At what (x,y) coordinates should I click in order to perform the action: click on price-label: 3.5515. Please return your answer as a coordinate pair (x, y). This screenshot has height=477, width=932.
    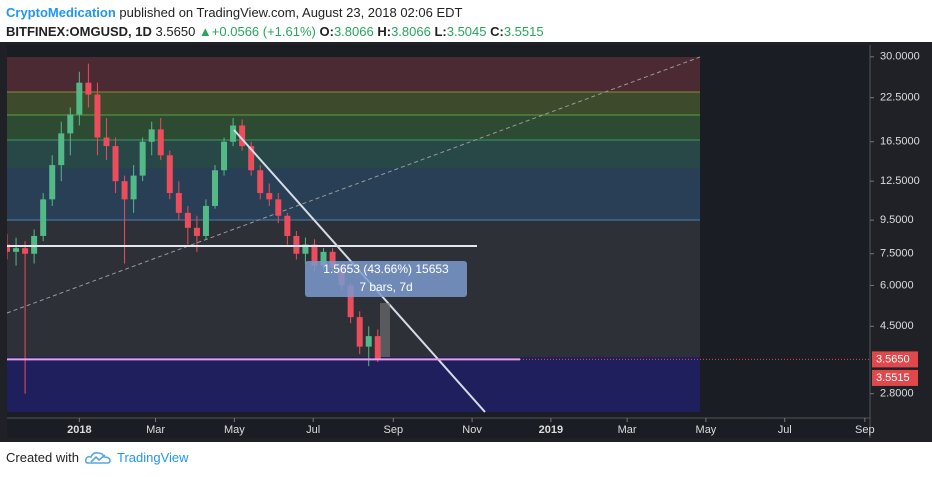
    Looking at the image, I should click on (893, 378).